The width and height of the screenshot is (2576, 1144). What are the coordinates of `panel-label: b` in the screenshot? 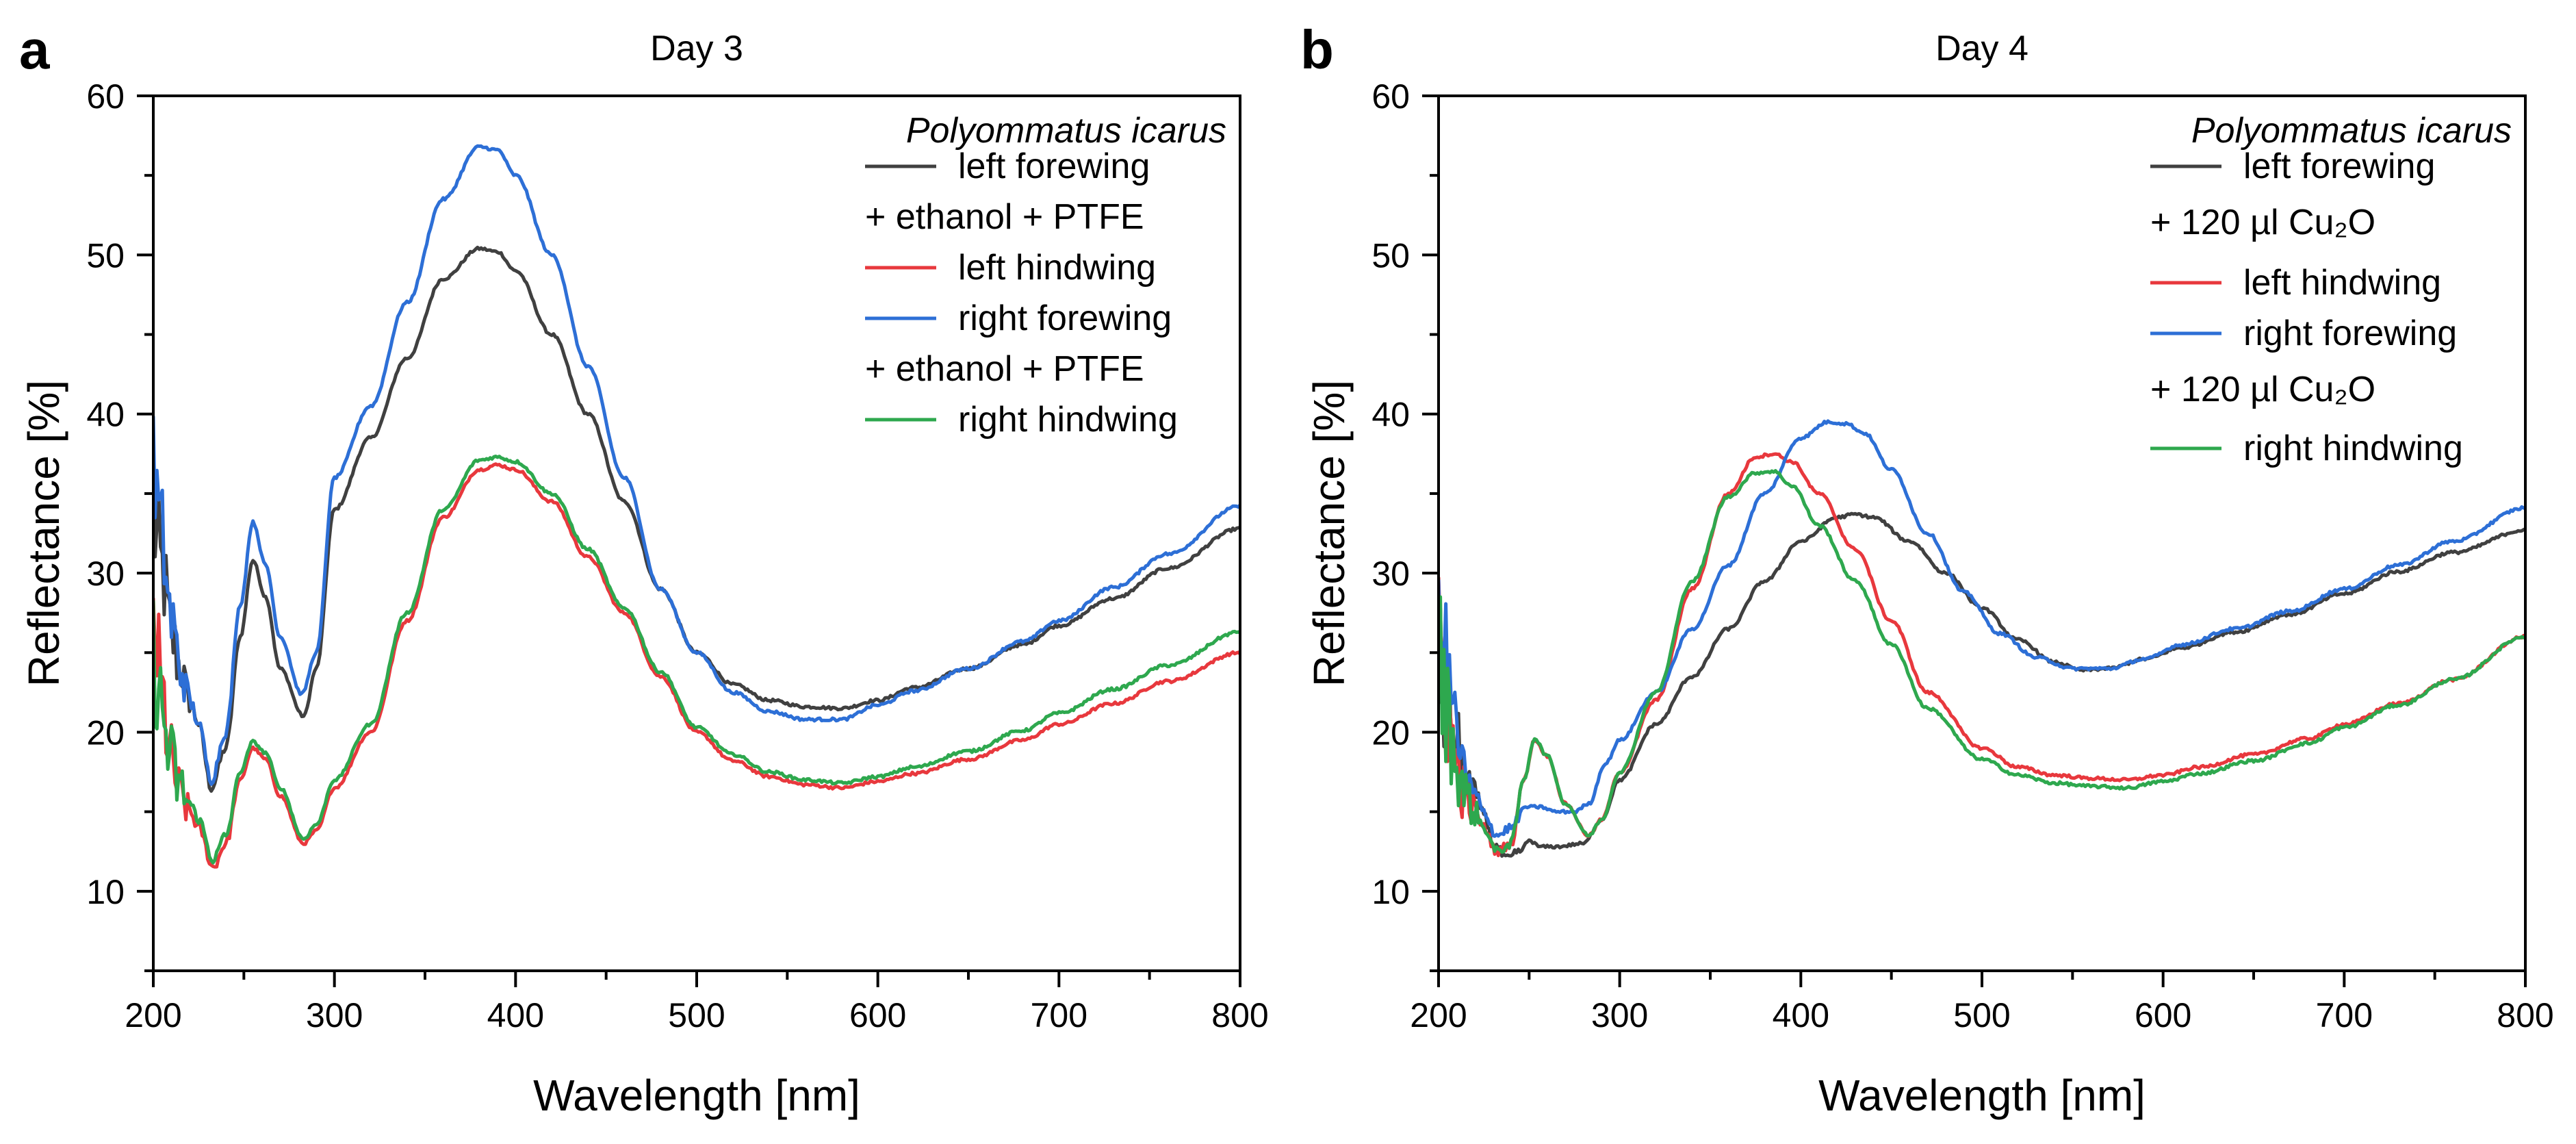 It's located at (1317, 49).